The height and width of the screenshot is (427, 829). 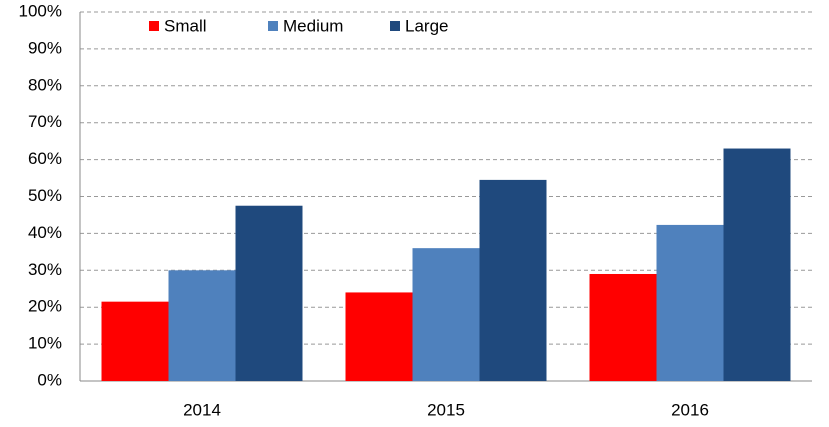 What do you see at coordinates (45, 84) in the screenshot?
I see `y-tick-label: 80%` at bounding box center [45, 84].